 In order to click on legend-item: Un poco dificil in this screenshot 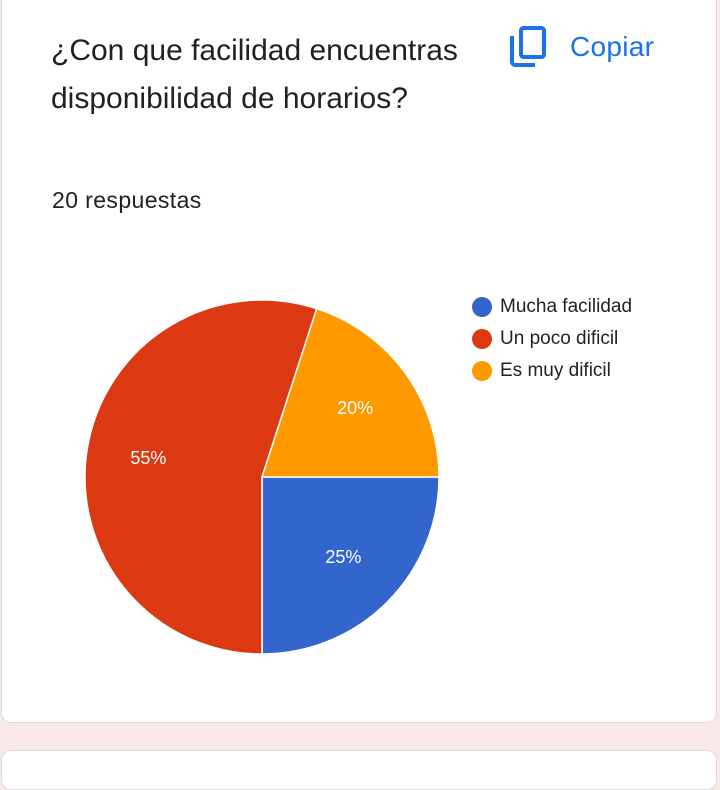, I will do `click(545, 338)`.